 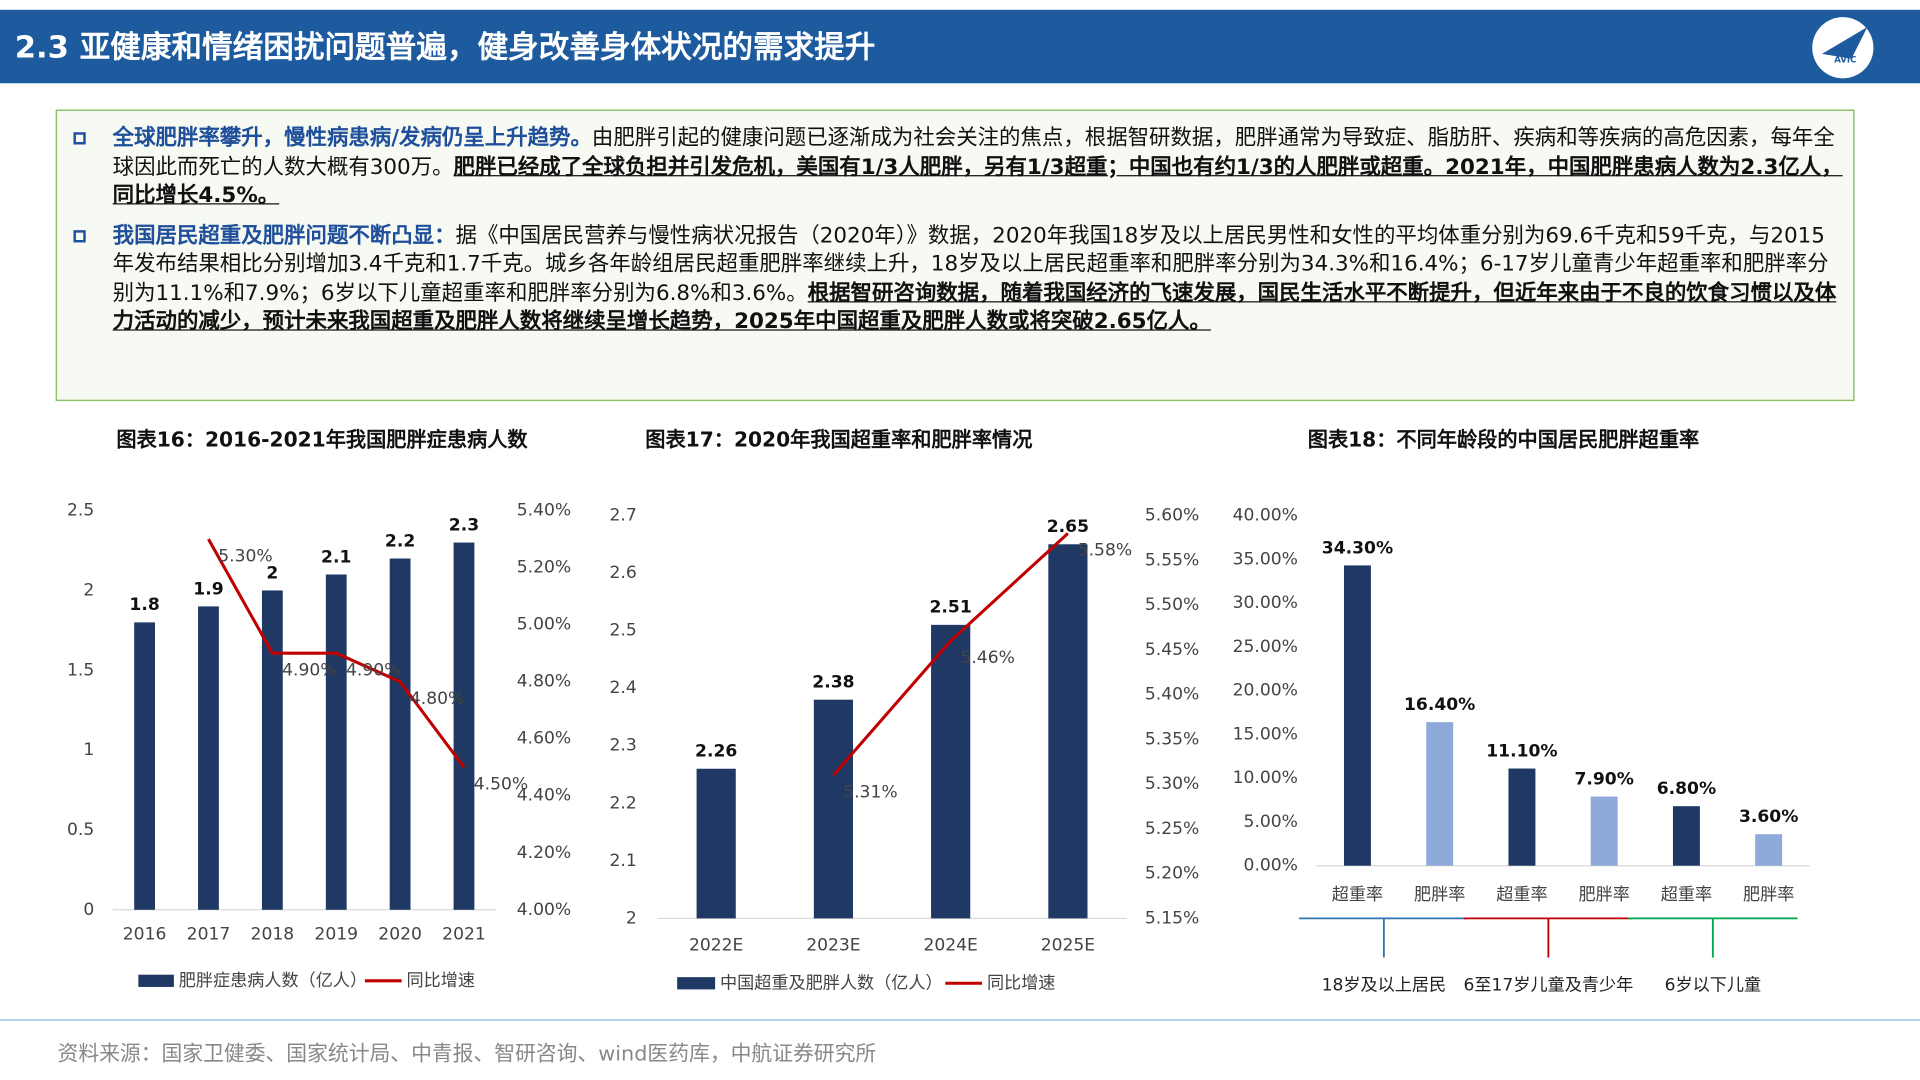 What do you see at coordinates (352, 138) in the screenshot?
I see `bullet-lead: 全球肥胖率攀升，慢性病患病/发病仍呈上升趋势。` at bounding box center [352, 138].